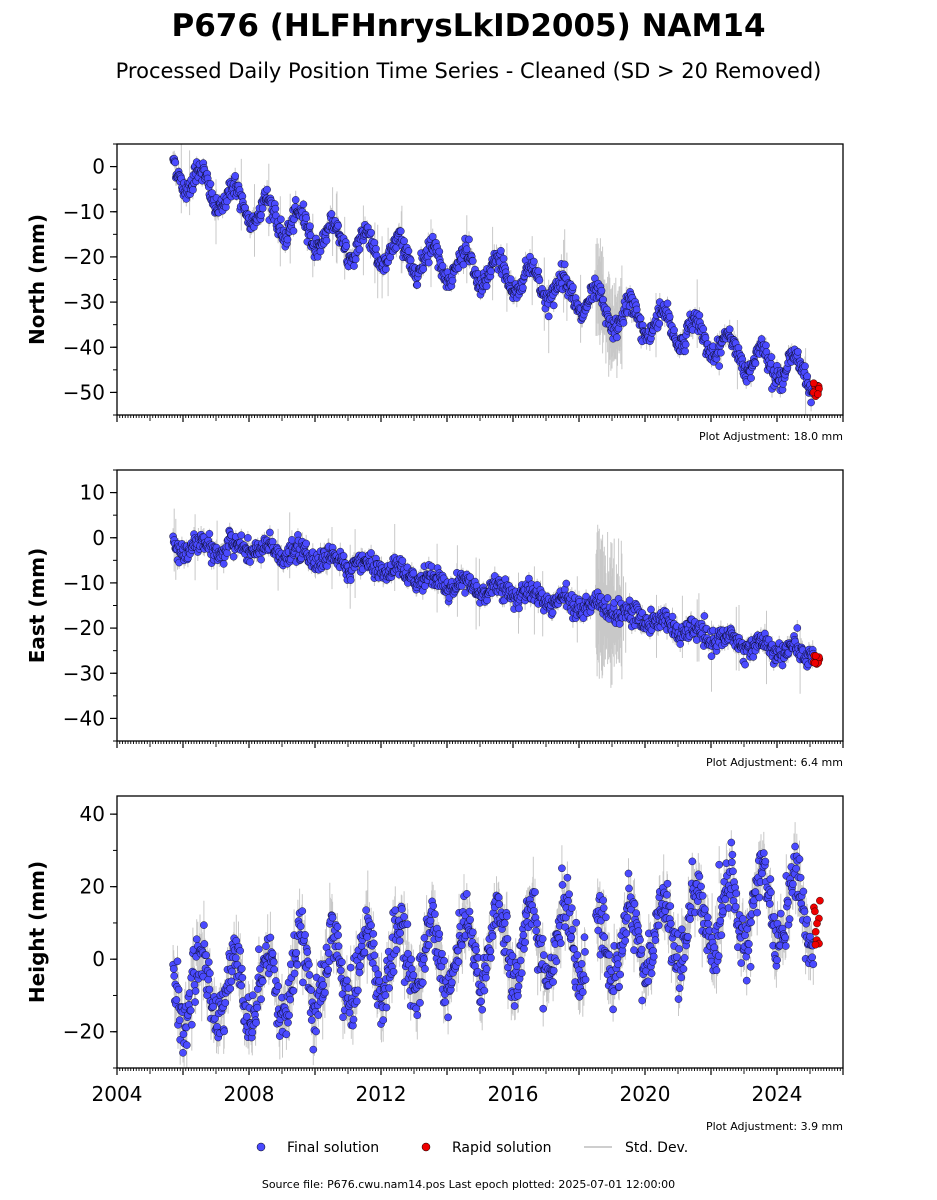 The width and height of the screenshot is (937, 1200). What do you see at coordinates (84, 302) in the screenshot?
I see `y-tick-label: −30` at bounding box center [84, 302].